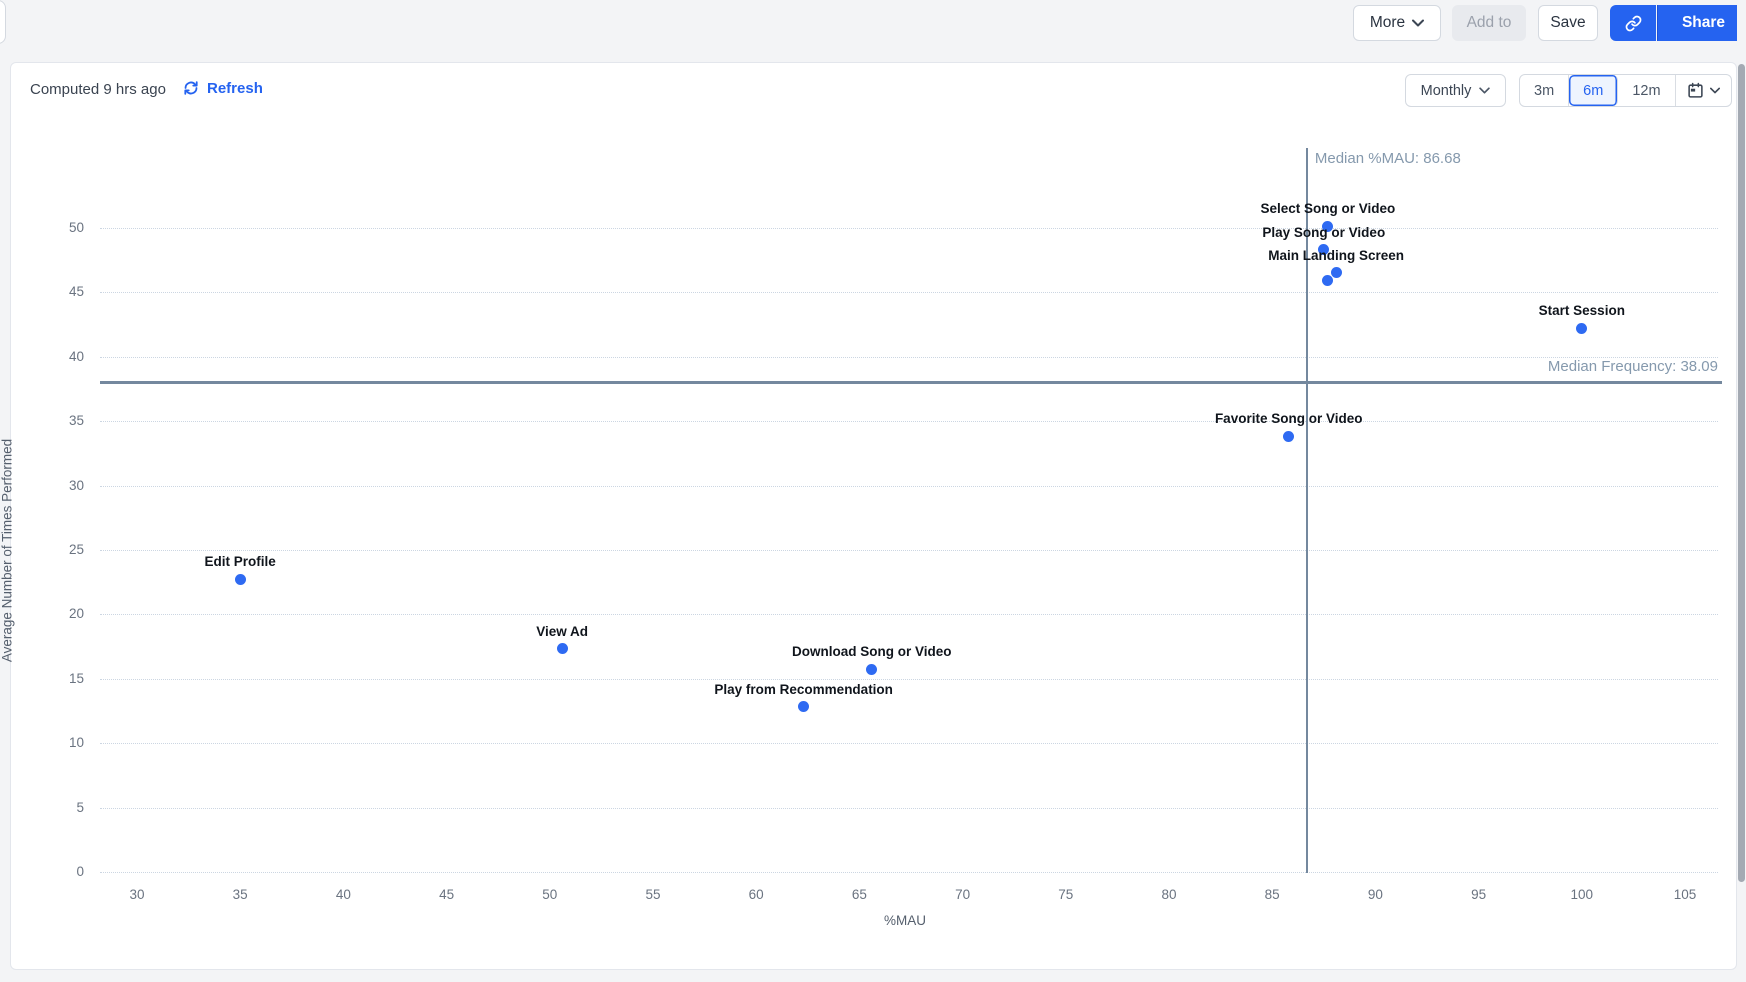  What do you see at coordinates (76, 678) in the screenshot?
I see `y-tick-label: 15` at bounding box center [76, 678].